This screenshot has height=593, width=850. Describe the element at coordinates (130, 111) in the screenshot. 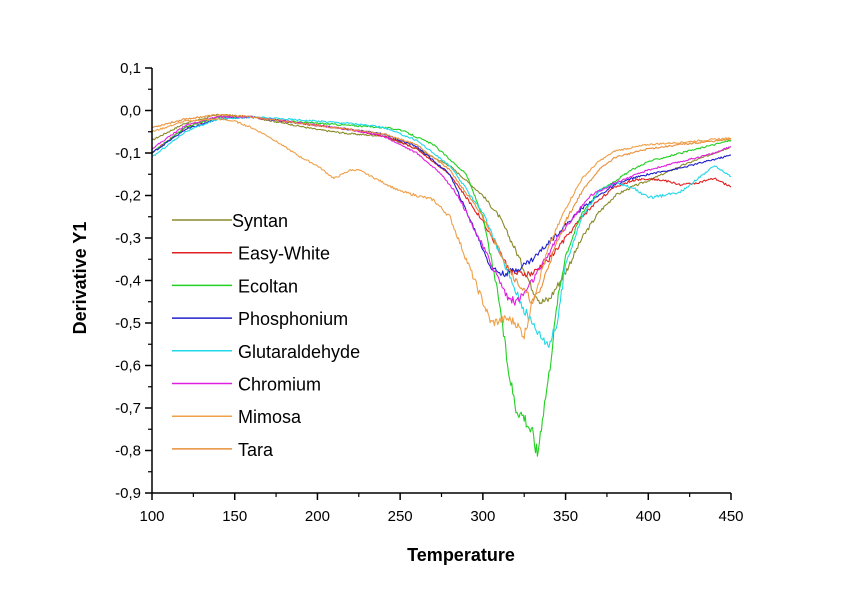

I see `y-tick-label: 0,0` at that location.